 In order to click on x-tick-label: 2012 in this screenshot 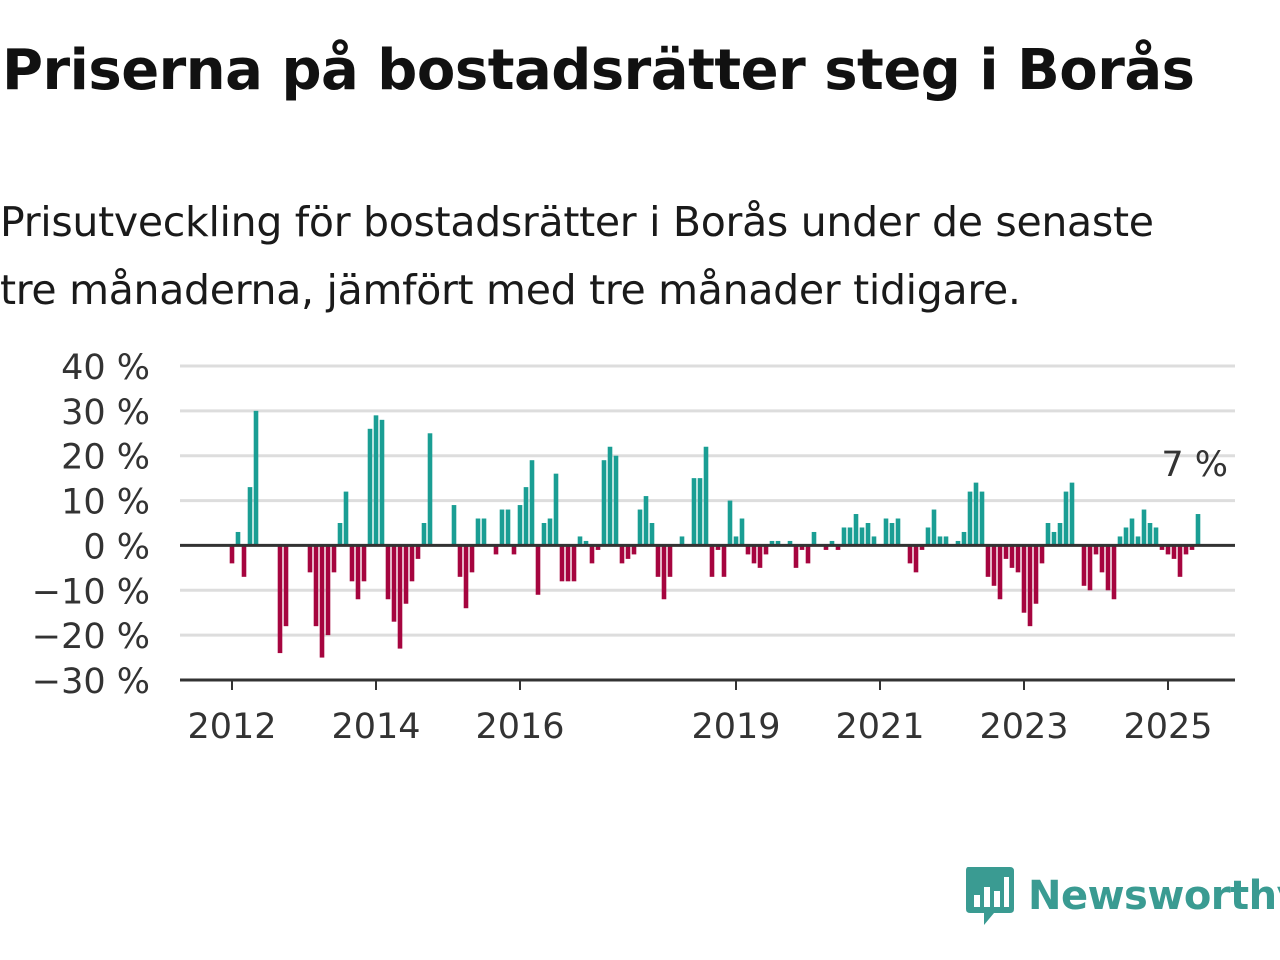, I will do `click(231, 727)`.